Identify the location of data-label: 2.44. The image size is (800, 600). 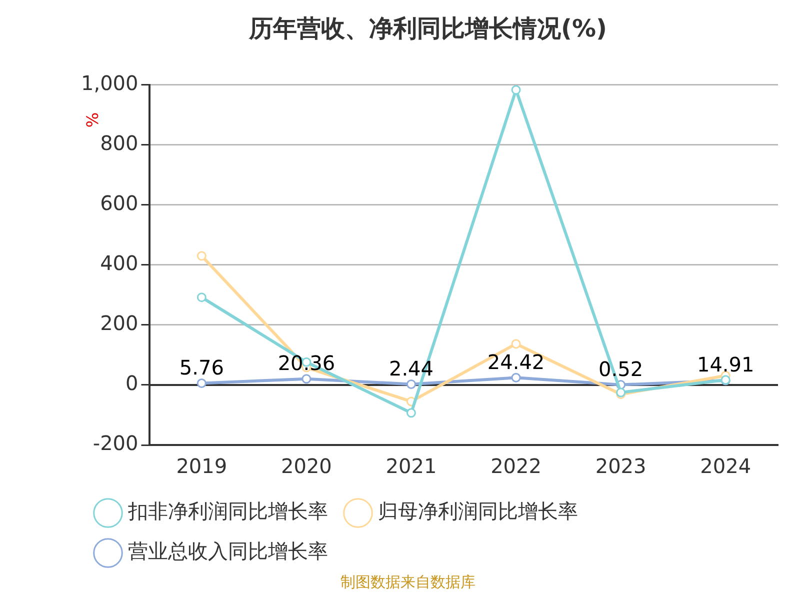
(411, 368).